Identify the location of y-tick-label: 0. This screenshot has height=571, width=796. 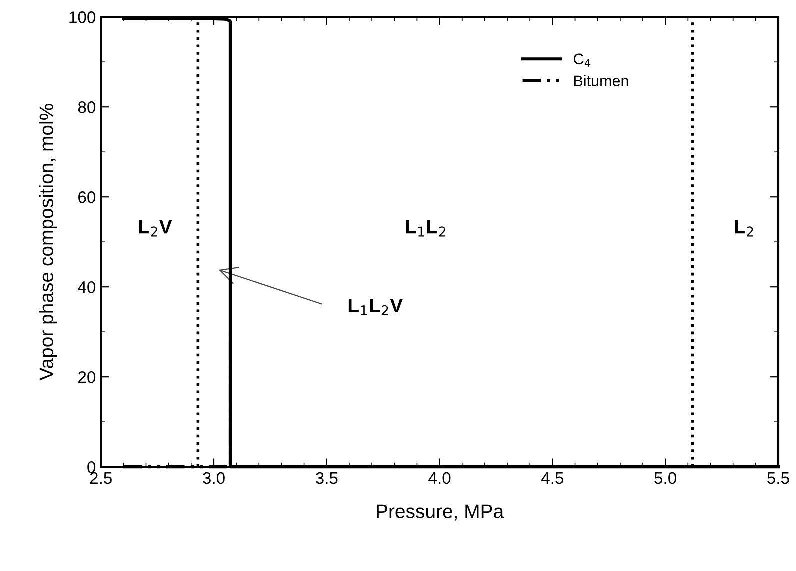
(92, 467).